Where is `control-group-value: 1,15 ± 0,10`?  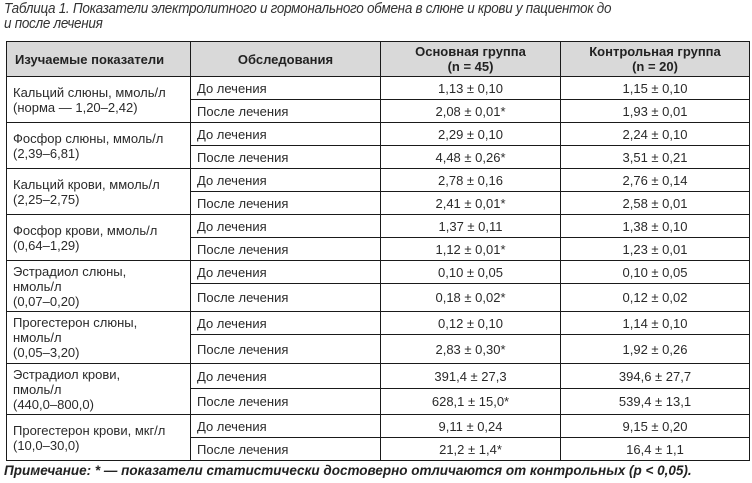 control-group-value: 1,15 ± 0,10 is located at coordinates (655, 88).